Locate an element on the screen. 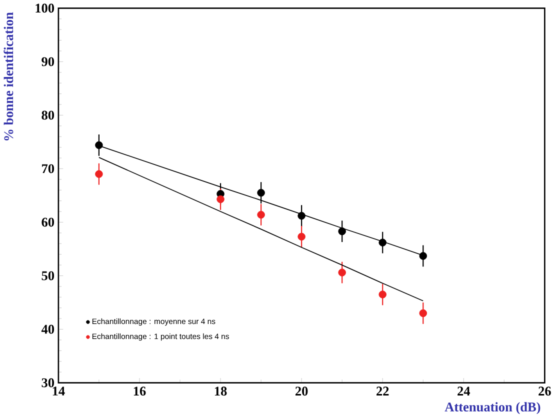 This screenshot has width=555, height=418. y-tick-label: 40 is located at coordinates (47, 329).